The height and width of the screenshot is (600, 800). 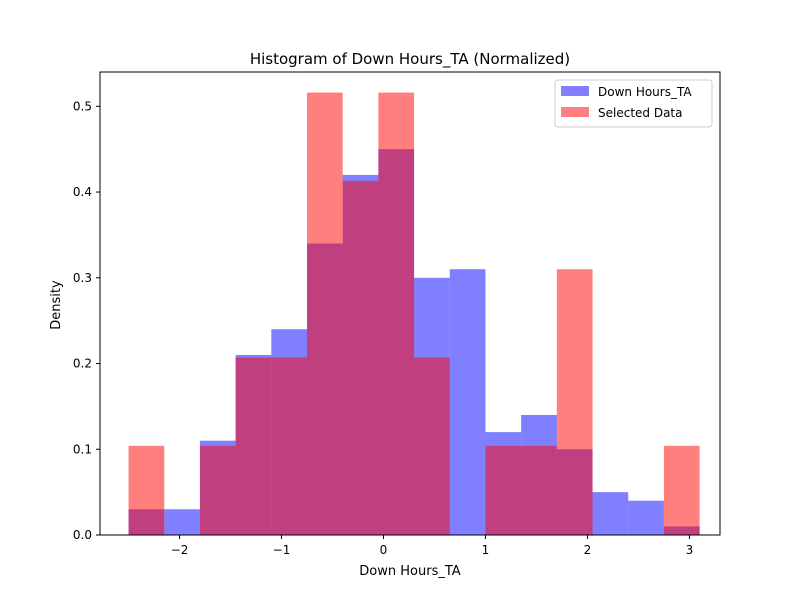 I want to click on y-tick-label-0: 0.0, so click(x=82, y=535).